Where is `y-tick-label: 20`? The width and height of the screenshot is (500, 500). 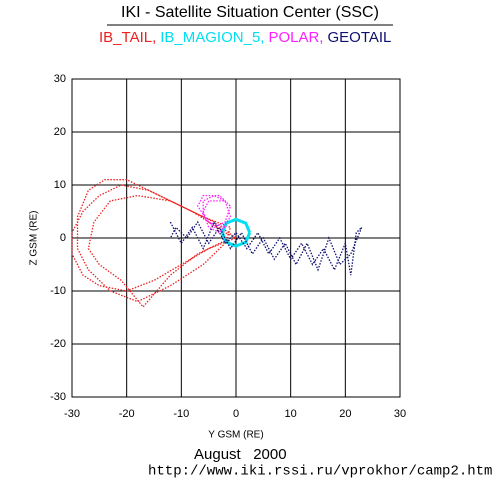 y-tick-label: 20 is located at coordinates (60, 132).